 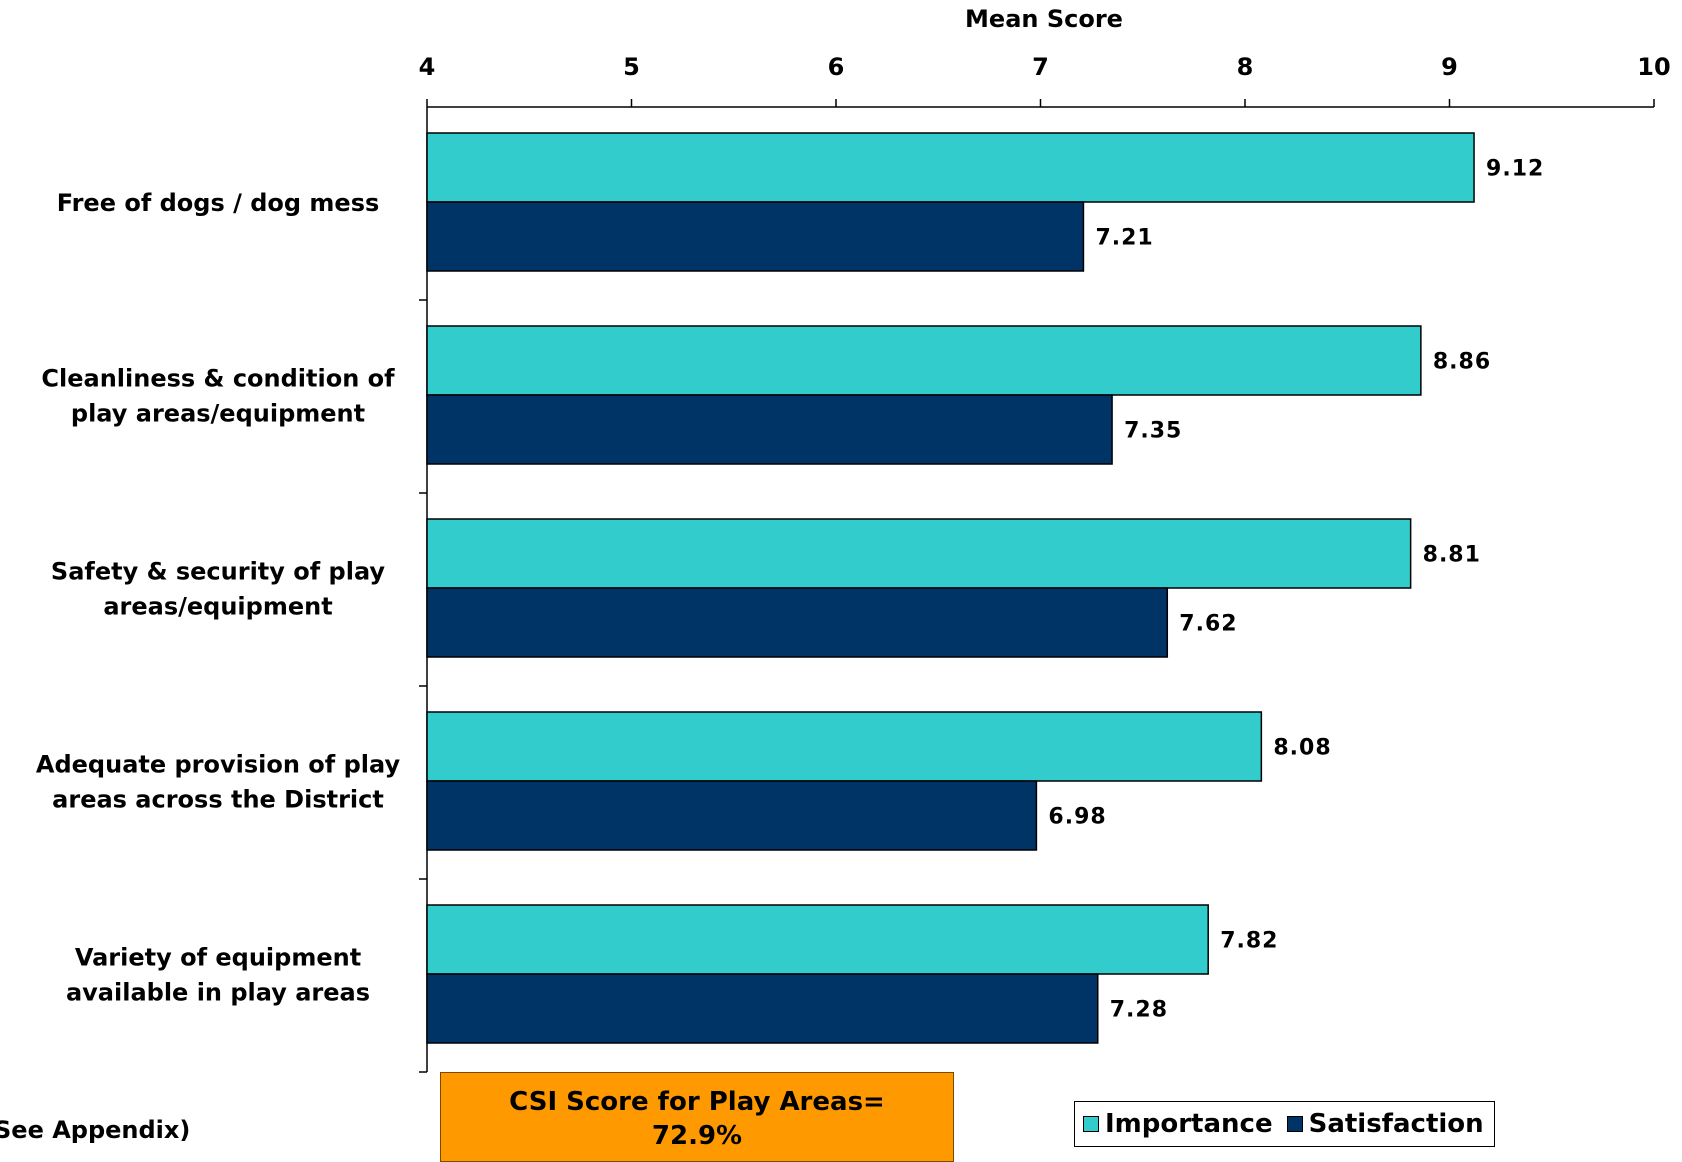 I want to click on legend-swatch-satisfaction, so click(x=1294, y=1124).